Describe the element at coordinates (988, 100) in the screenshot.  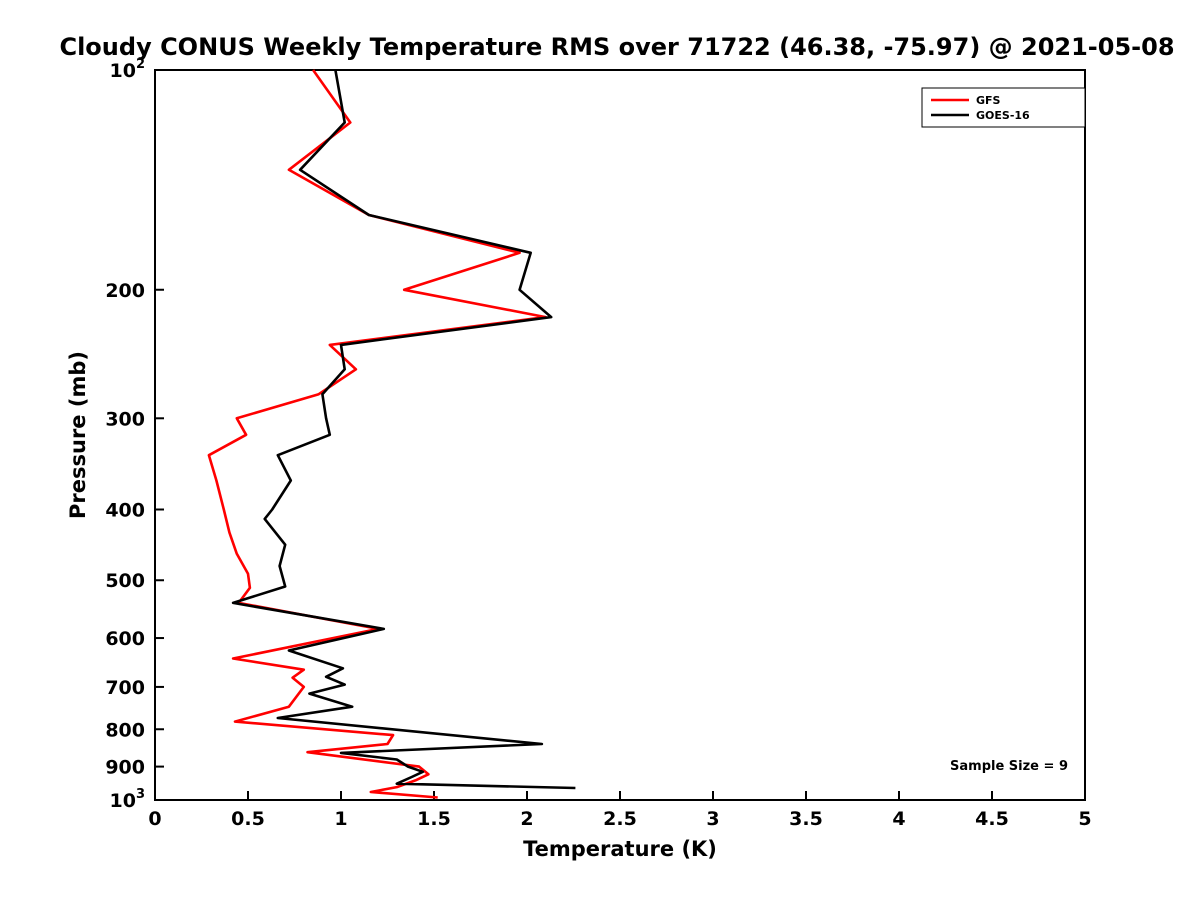
I see `legend-label: GFS` at that location.